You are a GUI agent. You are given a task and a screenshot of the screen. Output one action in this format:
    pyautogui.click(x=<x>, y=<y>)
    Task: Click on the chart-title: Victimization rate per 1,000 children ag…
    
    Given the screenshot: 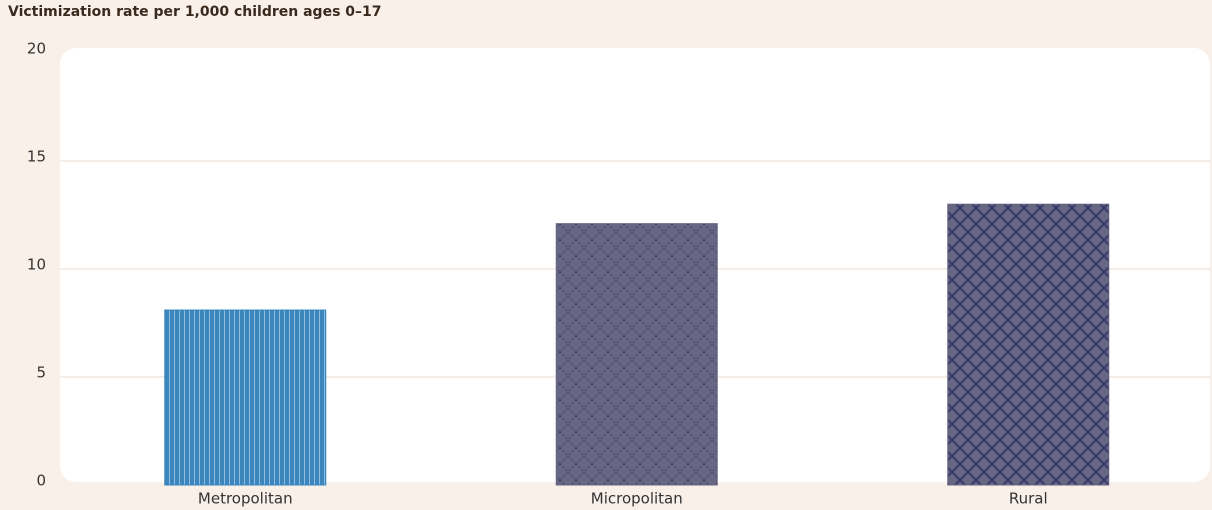 What is the action you would take?
    pyautogui.click(x=195, y=12)
    